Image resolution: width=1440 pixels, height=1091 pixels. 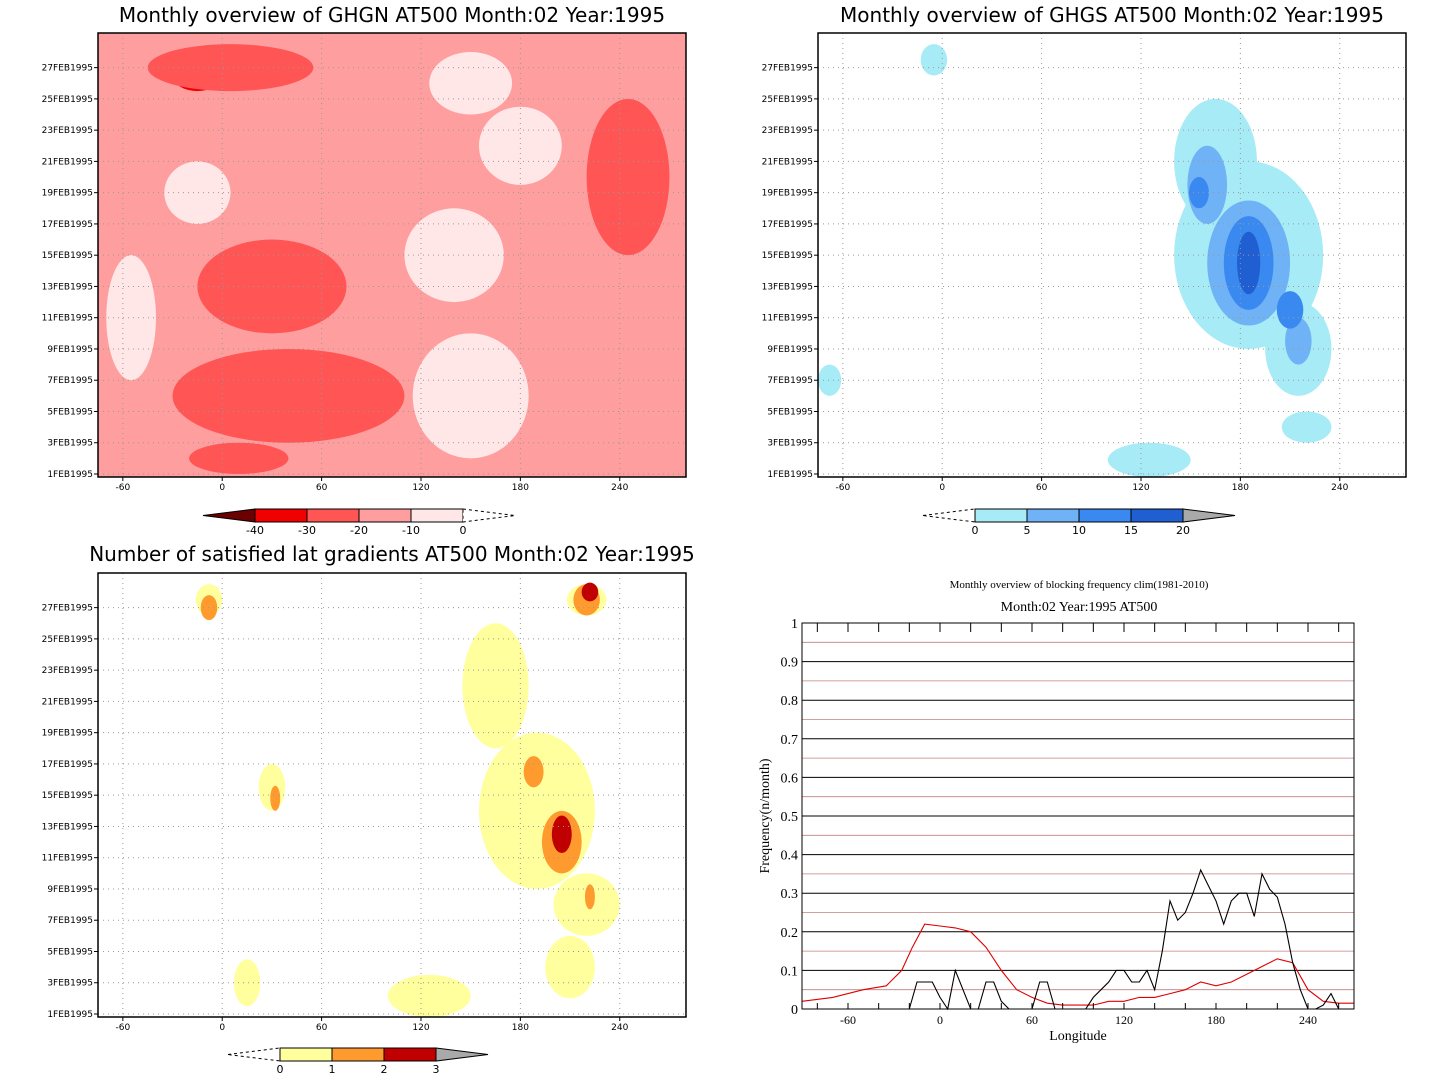 I want to click on observed-line, so click(x=1078, y=939).